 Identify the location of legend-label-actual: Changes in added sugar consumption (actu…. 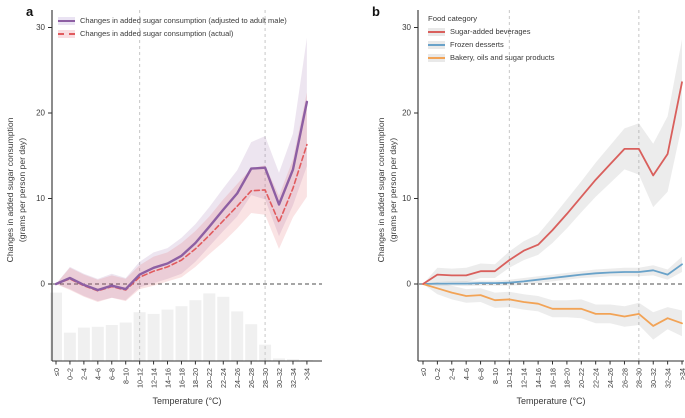
(157, 33).